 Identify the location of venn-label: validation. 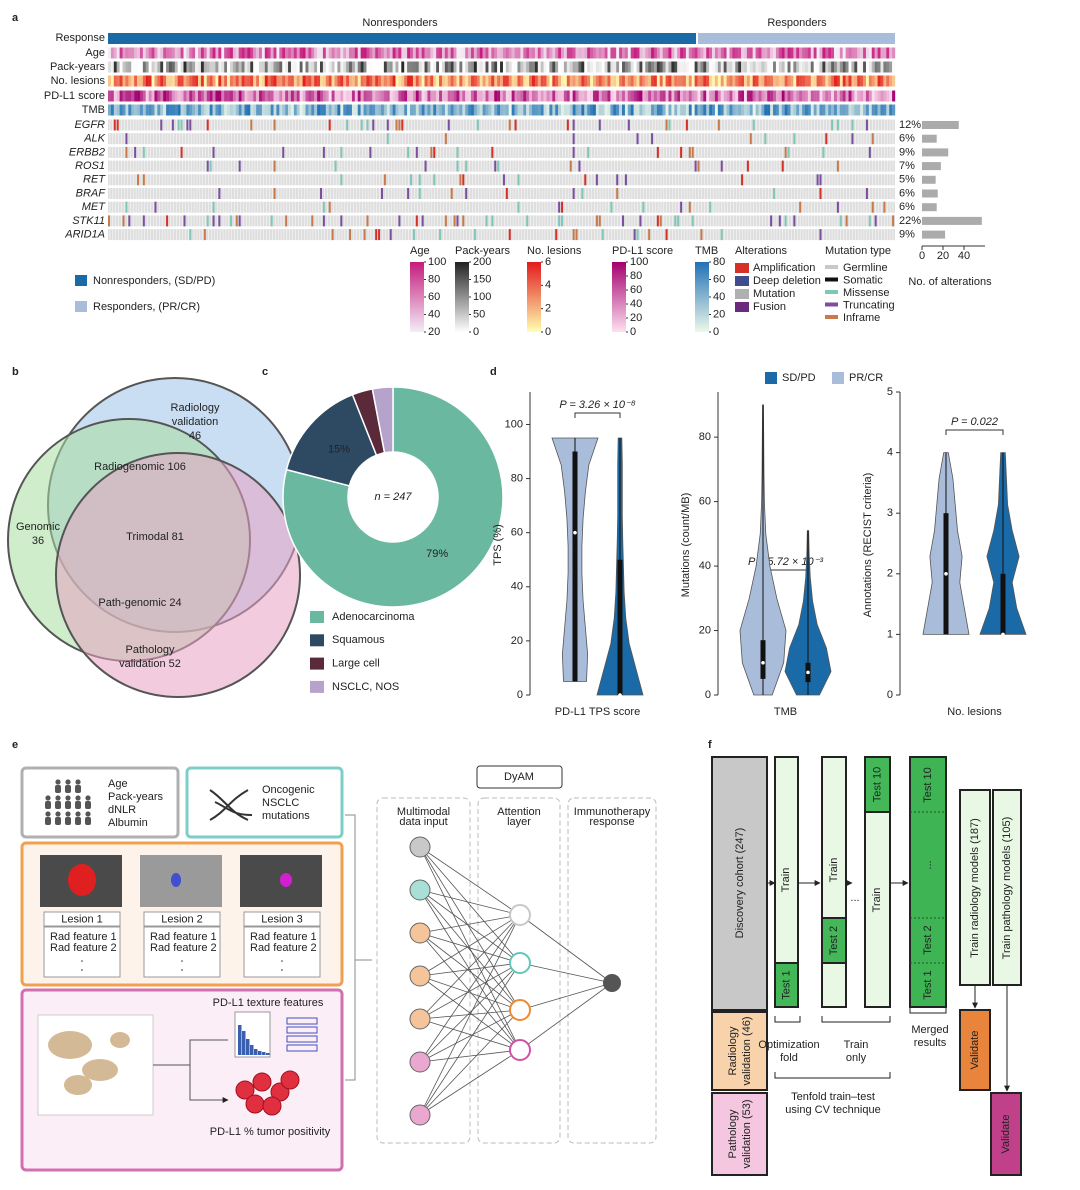
(195, 422).